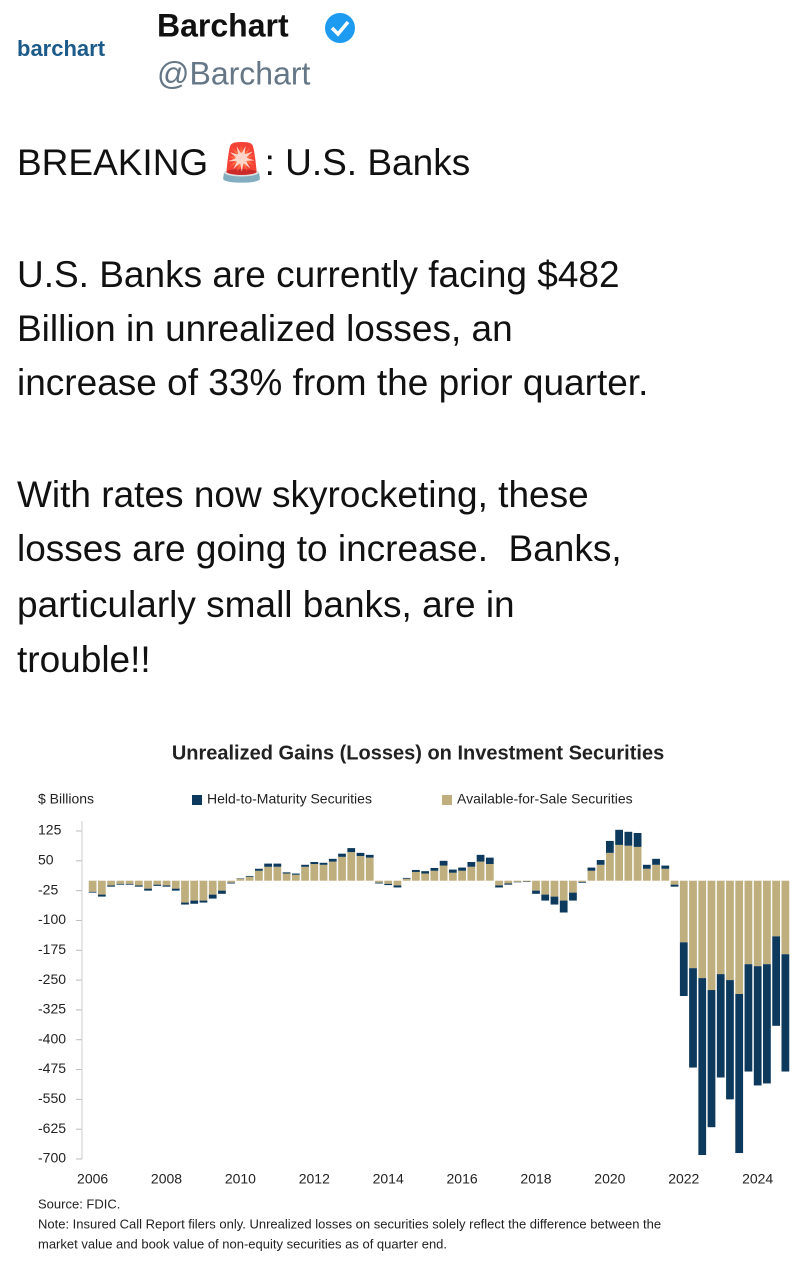  Describe the element at coordinates (545, 799) in the screenshot. I see `legend-label: Available-for-Sale Securities` at that location.